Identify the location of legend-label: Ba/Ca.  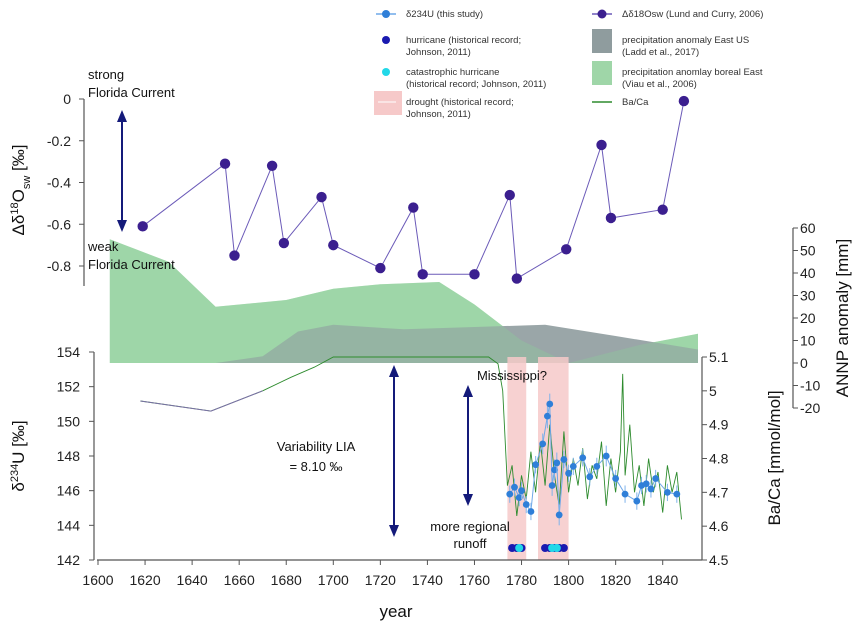
(635, 102).